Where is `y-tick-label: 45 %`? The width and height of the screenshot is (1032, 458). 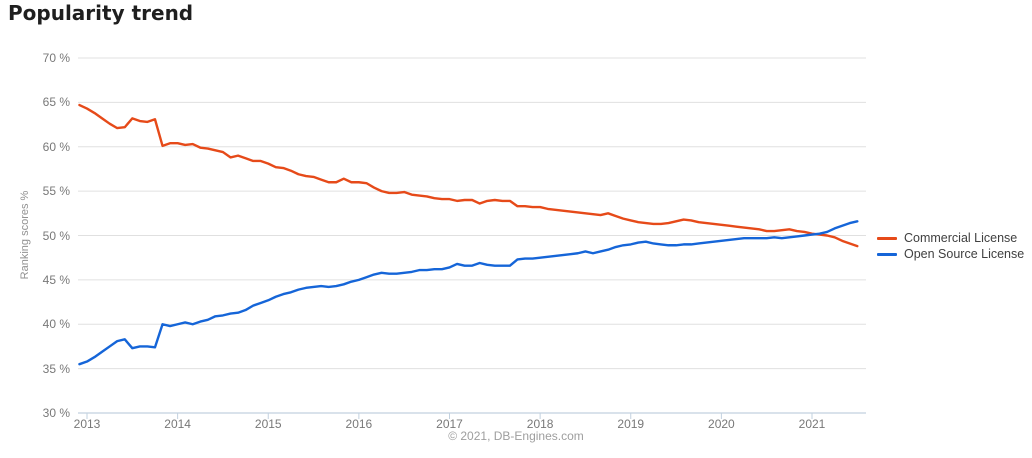
y-tick-label: 45 % is located at coordinates (56, 279).